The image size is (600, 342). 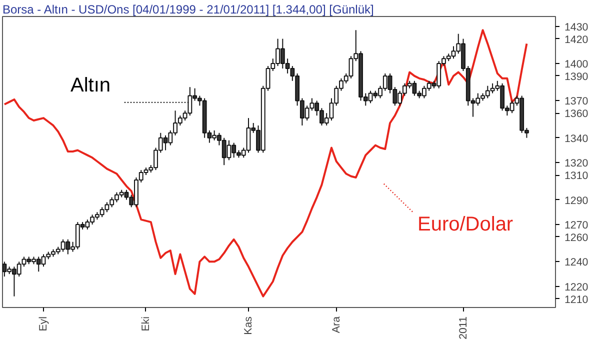 What do you see at coordinates (576, 102) in the screenshot?
I see `y-tick-label: 1370` at bounding box center [576, 102].